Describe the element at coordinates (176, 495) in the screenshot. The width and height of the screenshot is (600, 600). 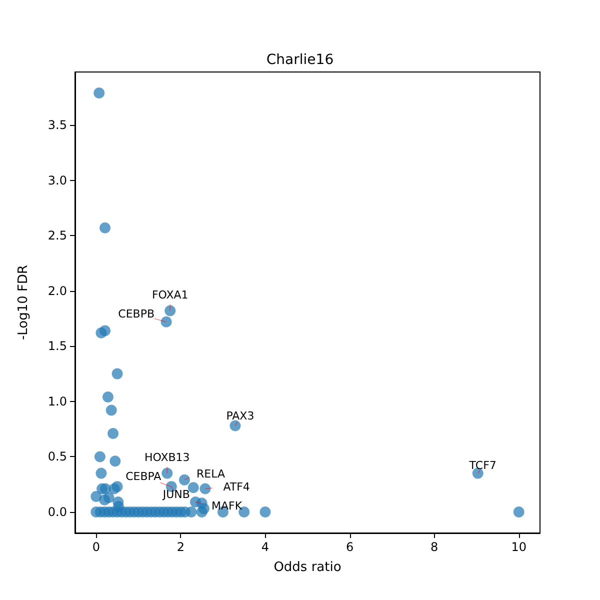
I see `annotation: JUNB` at that location.